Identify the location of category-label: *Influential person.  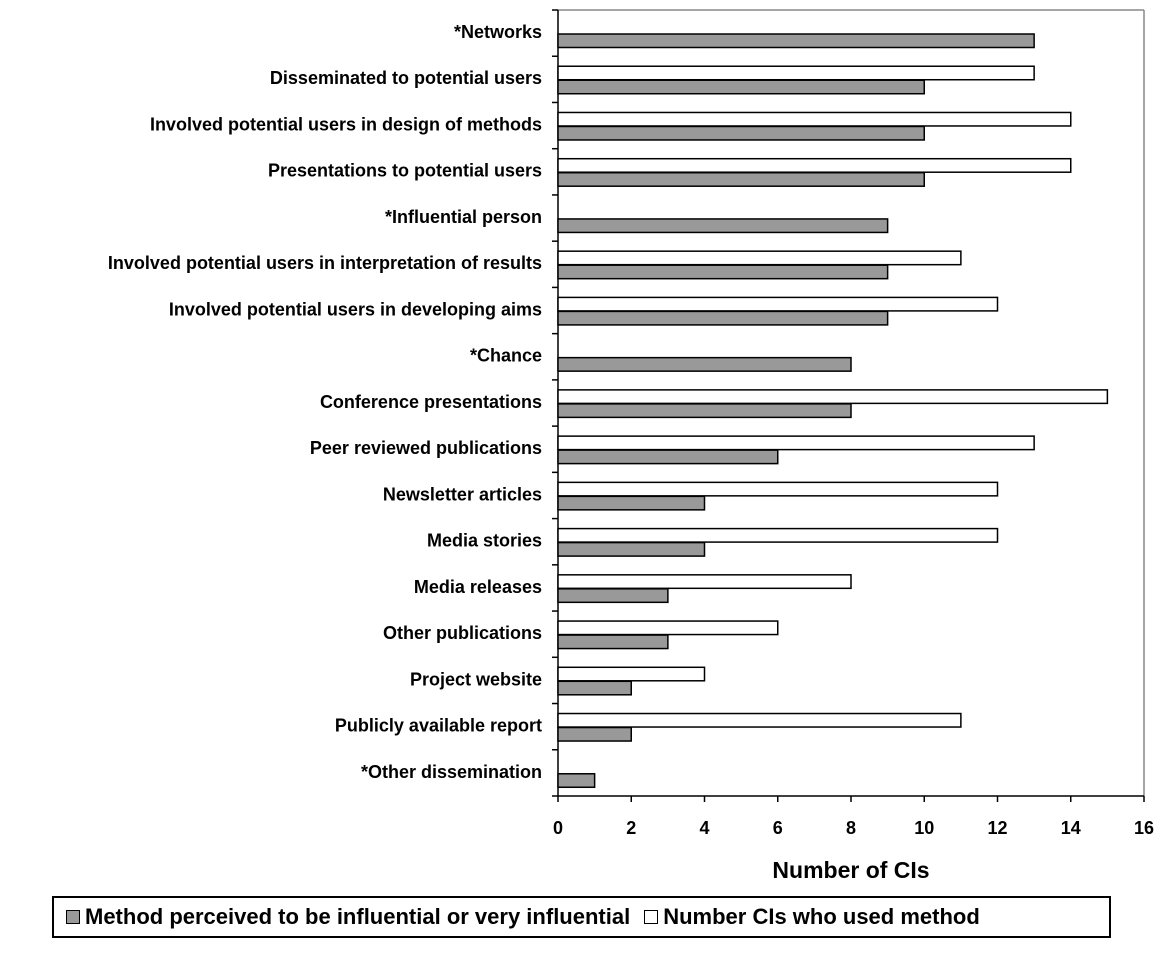
(463, 217).